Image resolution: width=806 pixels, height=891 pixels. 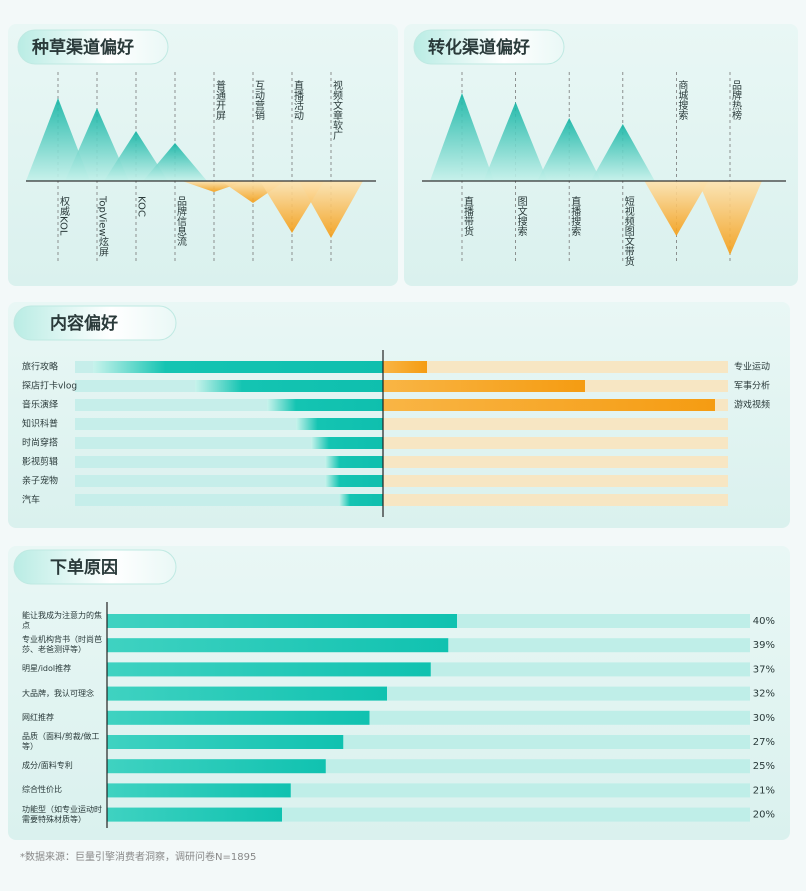 What do you see at coordinates (479, 47) in the screenshot?
I see `section-title: 转化渠道偏好` at bounding box center [479, 47].